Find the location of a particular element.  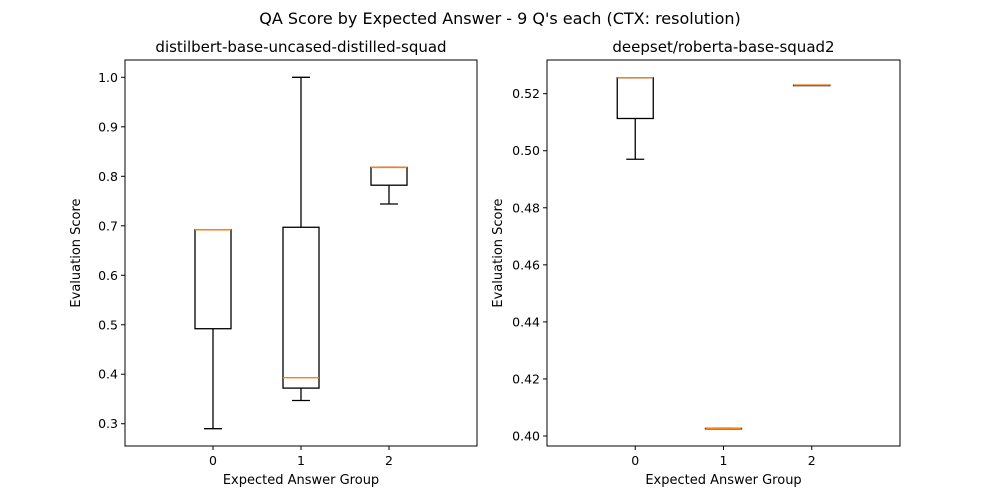

y-tick-label: 0.52 is located at coordinates (526, 93).